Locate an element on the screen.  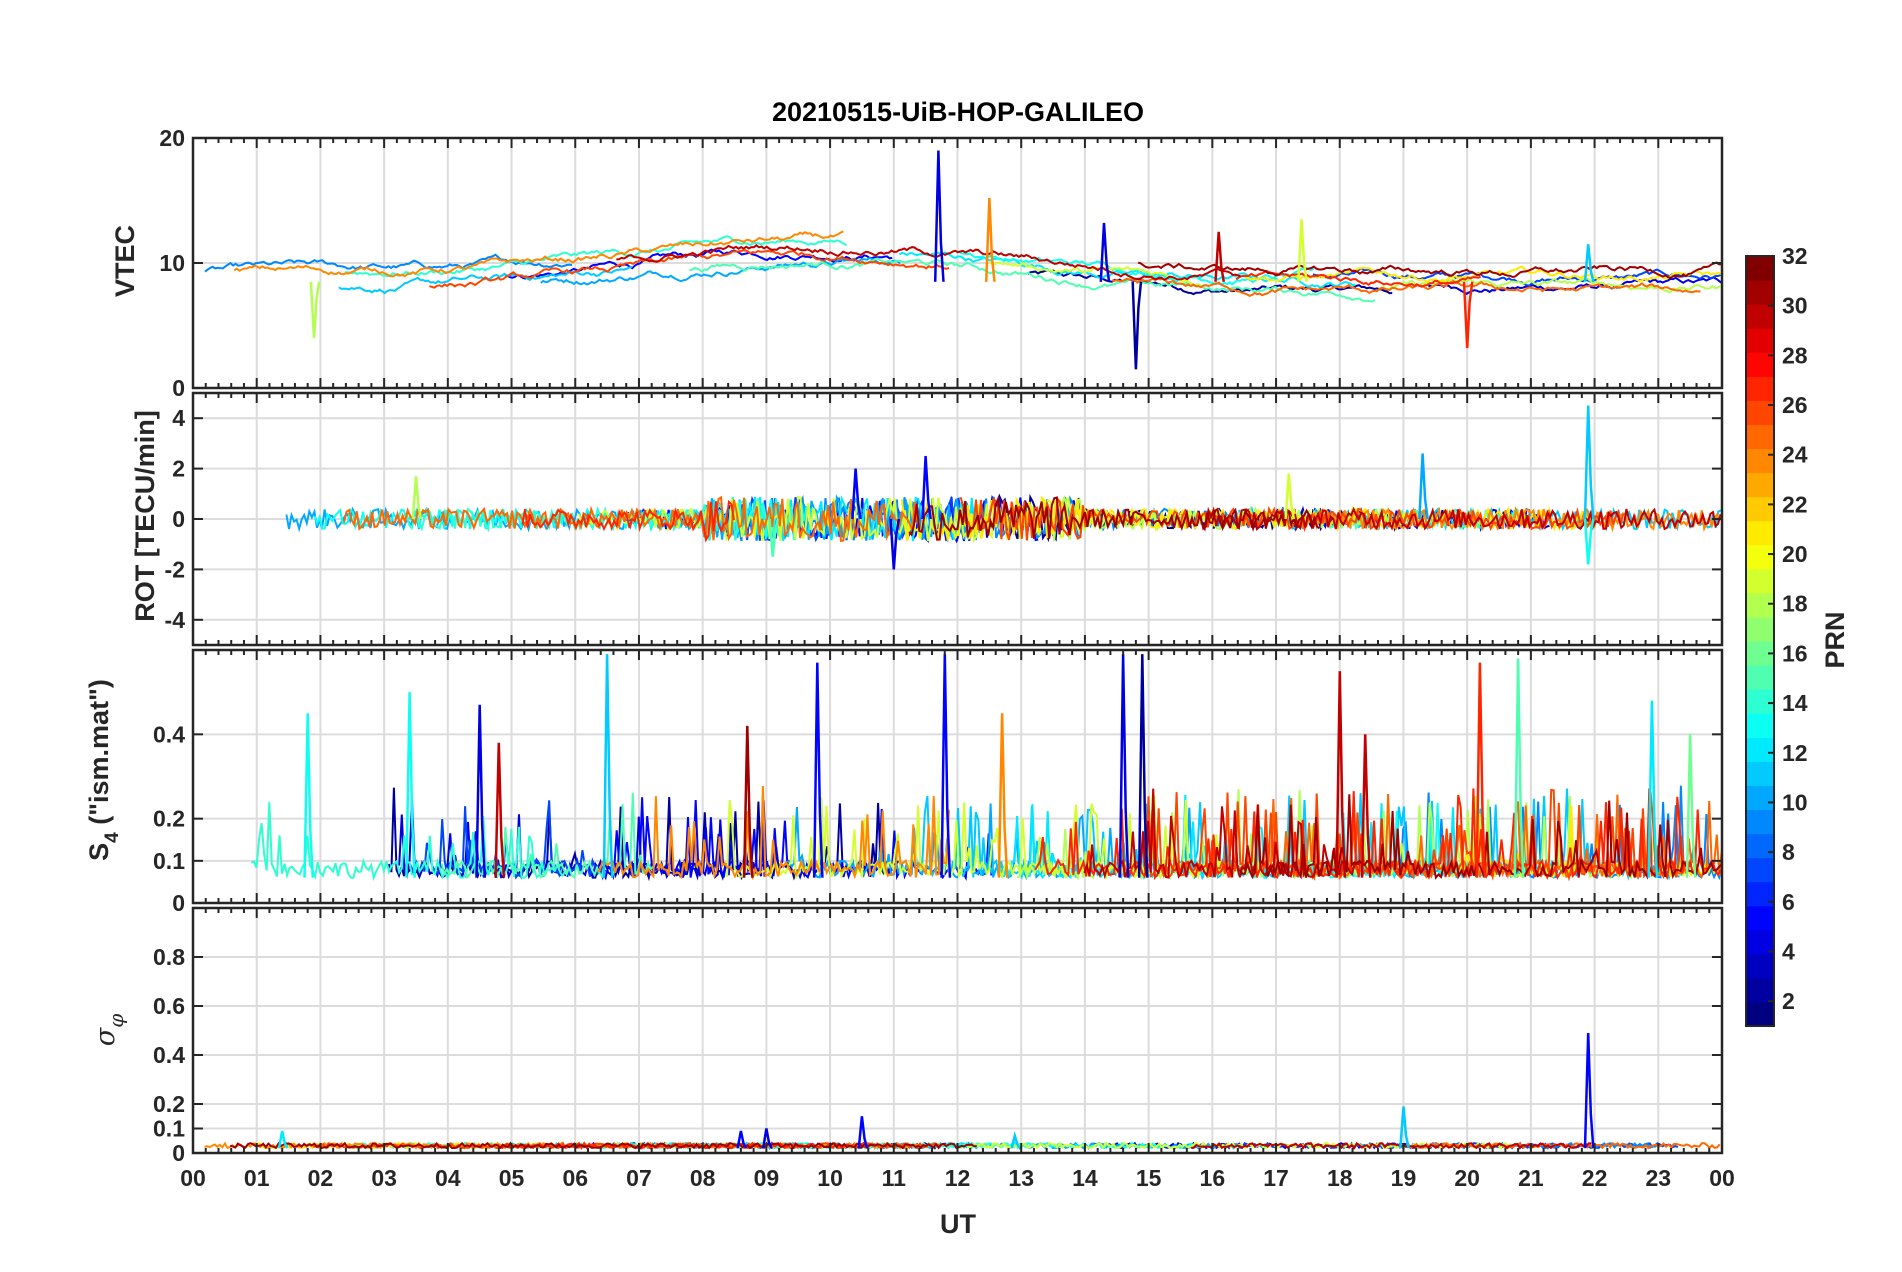
y-tick-label-vtec: 20 is located at coordinates (172, 138).